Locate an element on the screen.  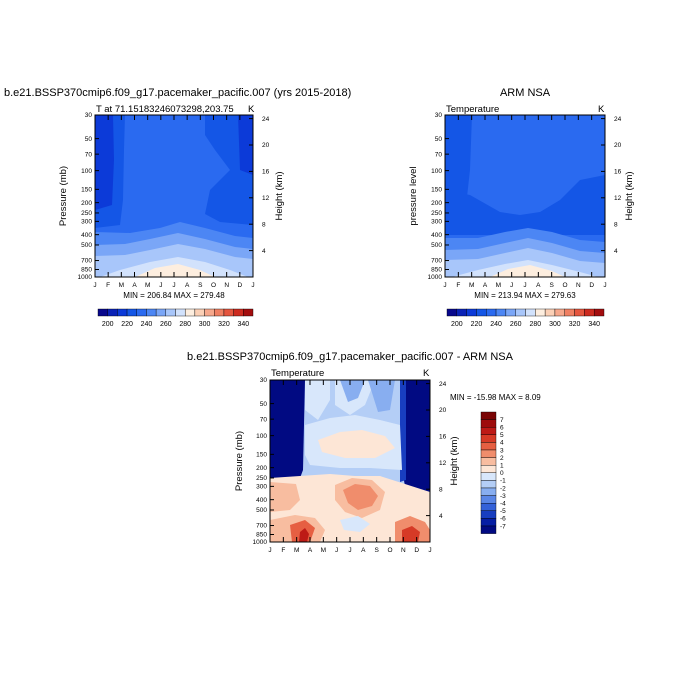
panel-obs-title: ARM NSA is located at coordinates (525, 93).